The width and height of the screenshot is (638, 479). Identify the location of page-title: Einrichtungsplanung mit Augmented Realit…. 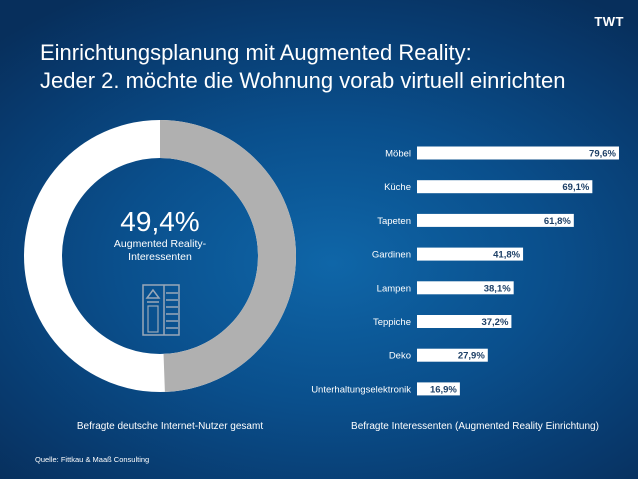
(330, 67).